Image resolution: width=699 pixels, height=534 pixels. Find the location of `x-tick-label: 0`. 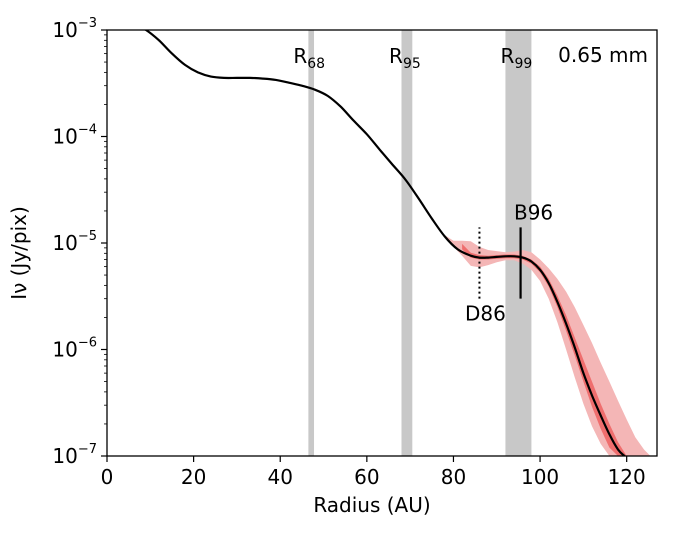

x-tick-label: 0 is located at coordinates (107, 477).